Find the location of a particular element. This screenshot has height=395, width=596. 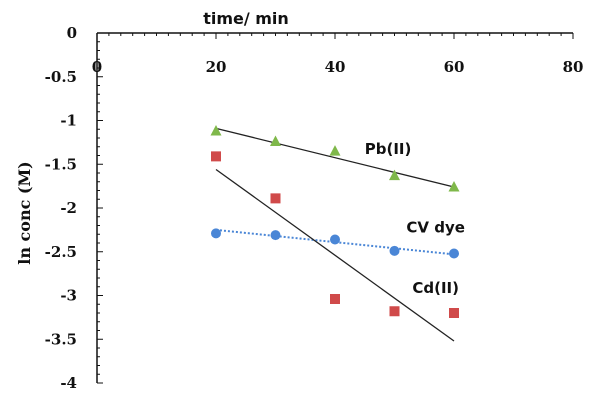

x-tick-label: 40 is located at coordinates (335, 67).